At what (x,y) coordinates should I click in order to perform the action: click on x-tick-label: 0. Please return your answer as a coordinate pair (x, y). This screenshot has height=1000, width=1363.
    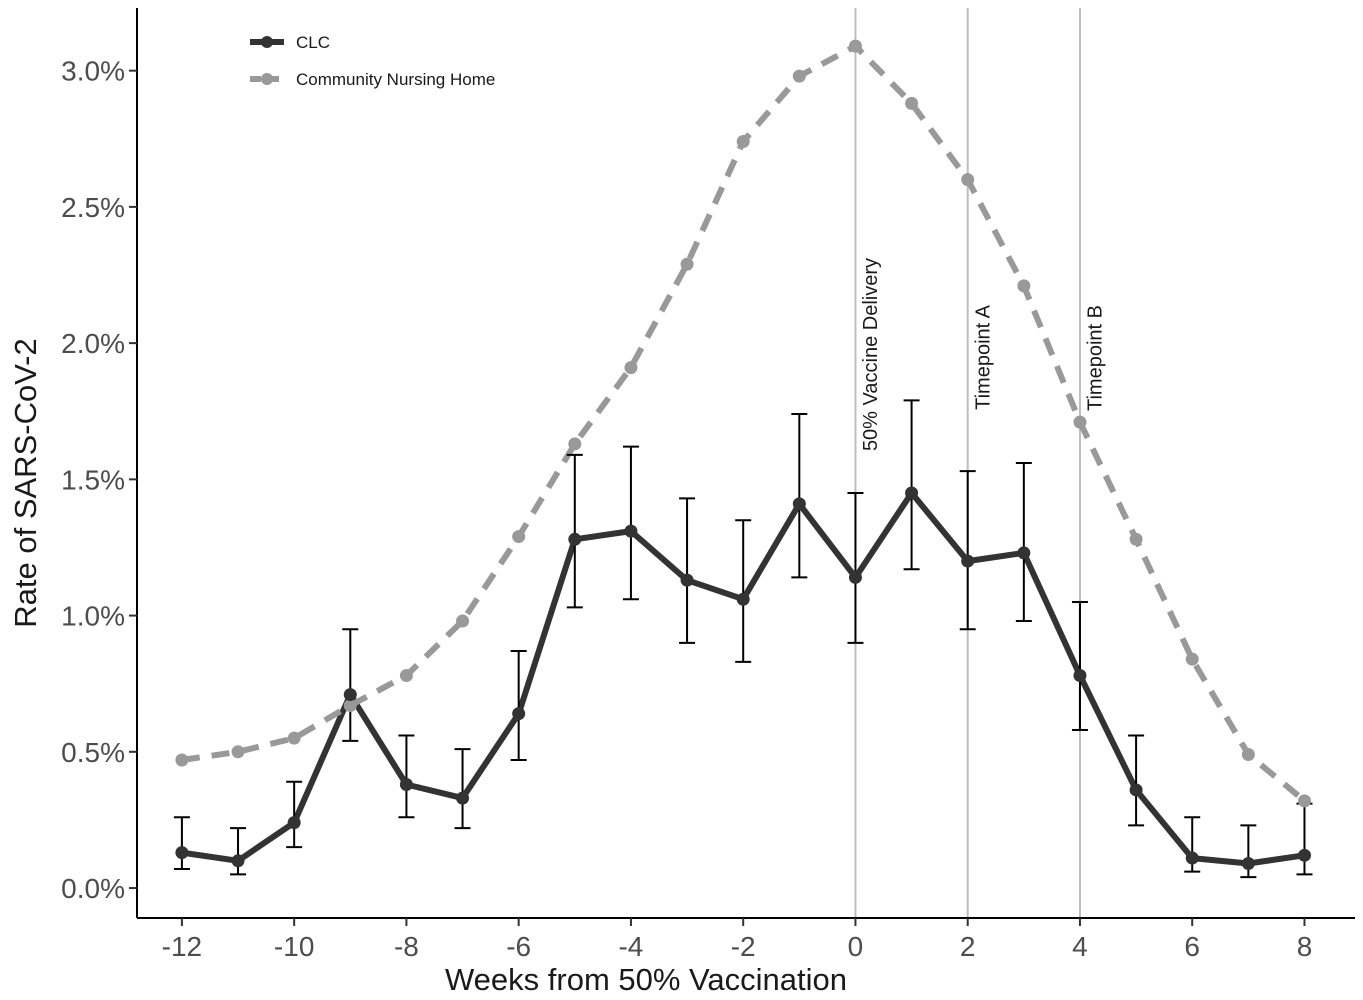
    Looking at the image, I should click on (856, 946).